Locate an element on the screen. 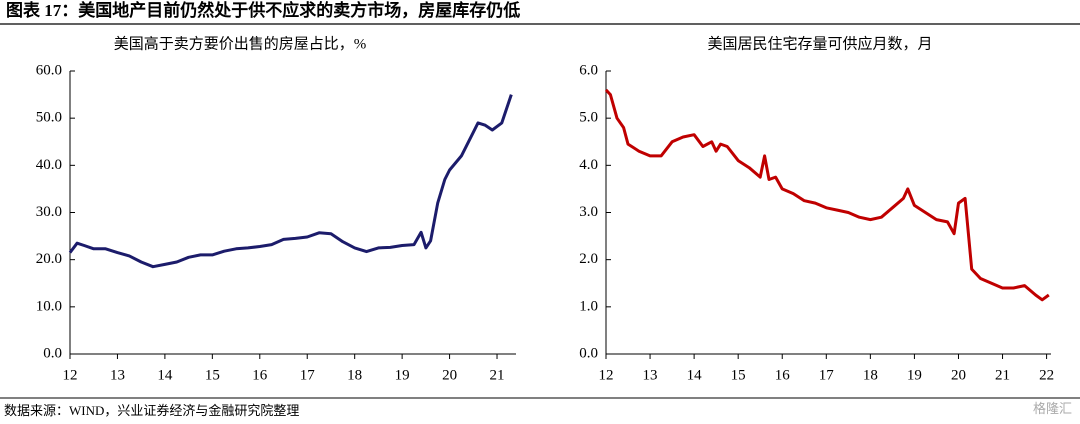 The image size is (1080, 424). figure-title: 图表 17：美国地产目前仍然处于供不应求的卖方市场，房屋库存仍低 is located at coordinates (263, 10).